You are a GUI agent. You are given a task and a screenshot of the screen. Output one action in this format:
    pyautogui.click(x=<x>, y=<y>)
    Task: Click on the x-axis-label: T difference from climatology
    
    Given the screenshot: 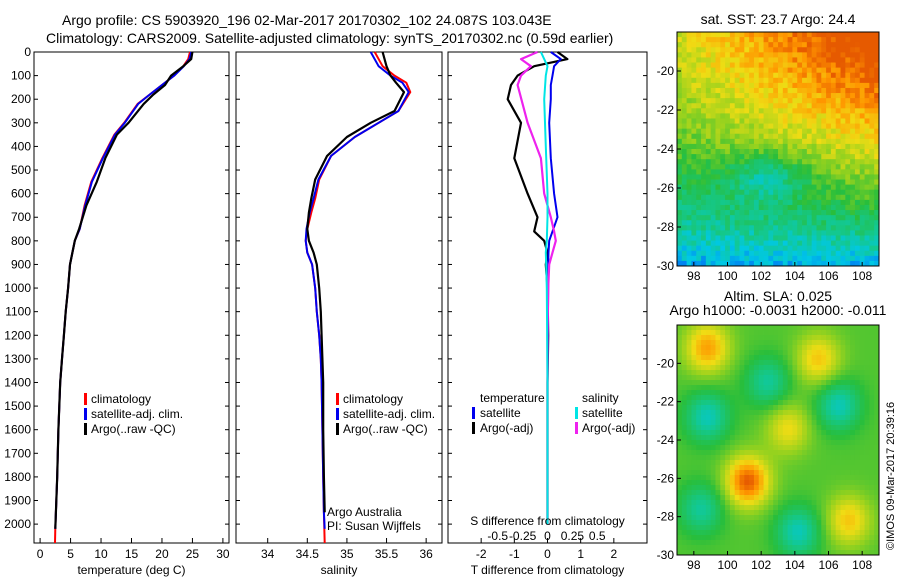 What is the action you would take?
    pyautogui.click(x=548, y=570)
    